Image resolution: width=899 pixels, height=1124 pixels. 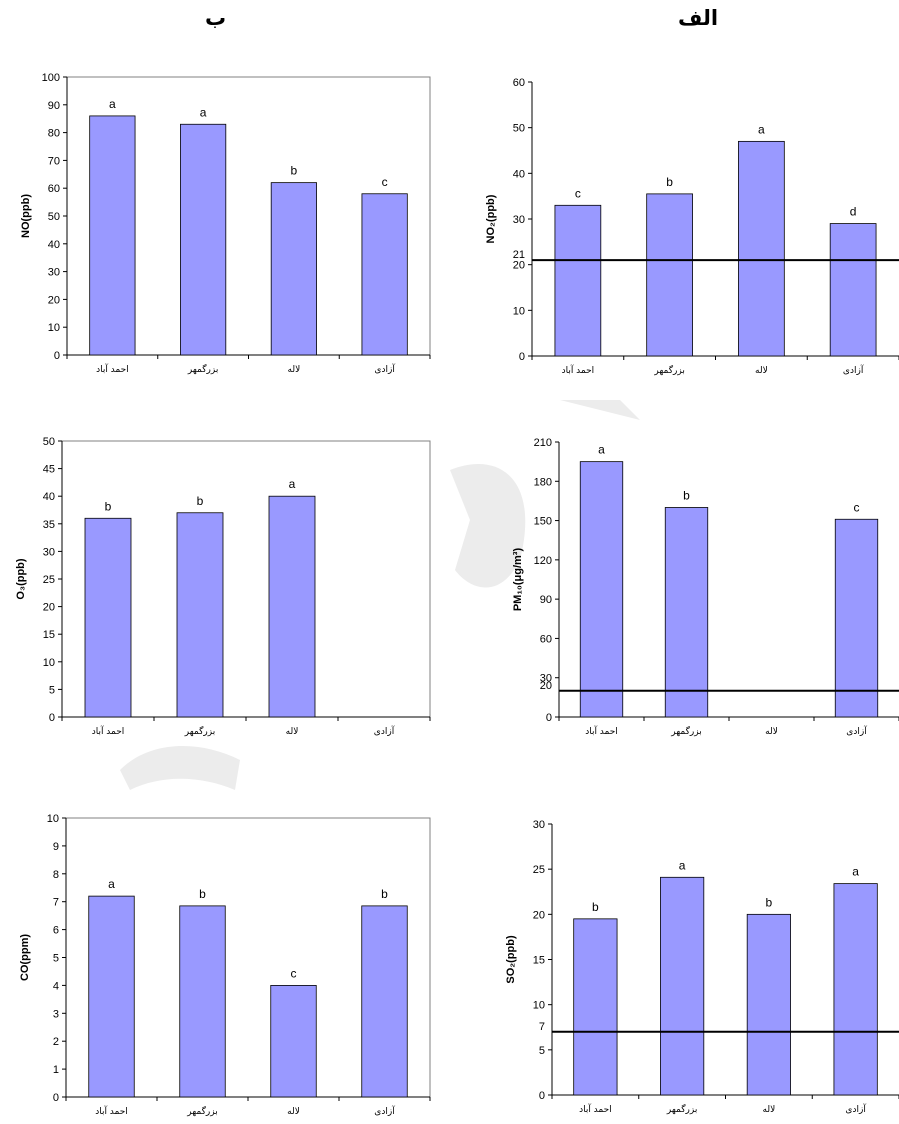 I want to click on y-tick-label: 40, so click(x=49, y=497).